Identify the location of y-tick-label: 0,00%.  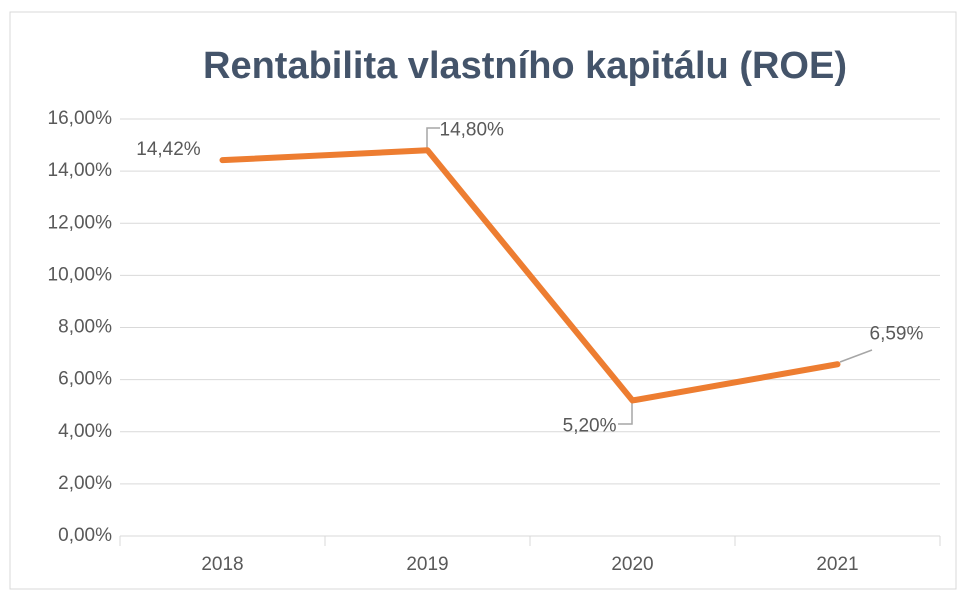
(85, 535).